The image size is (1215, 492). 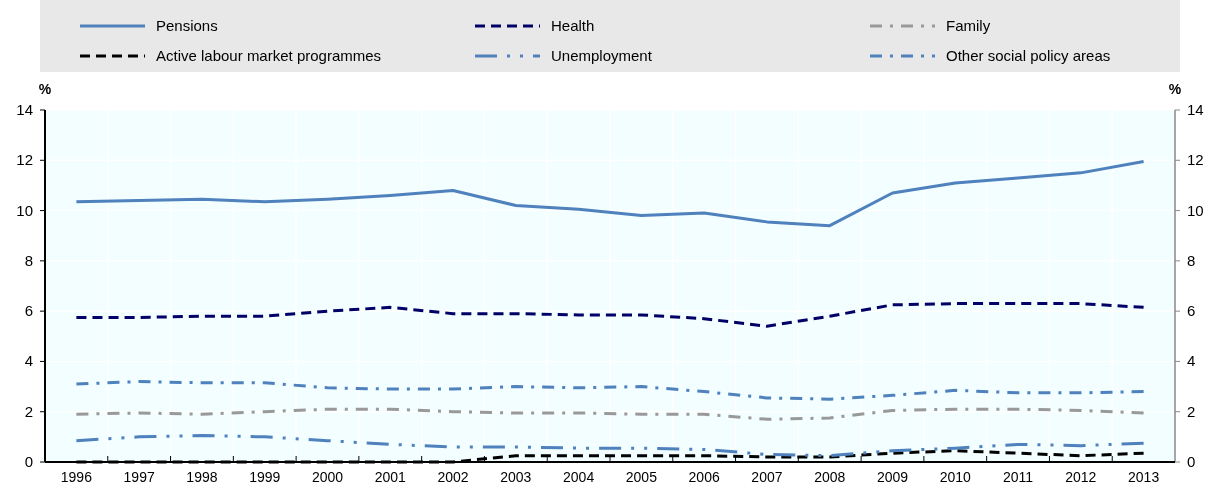 What do you see at coordinates (187, 25) in the screenshot?
I see `legend-label: Pensions` at bounding box center [187, 25].